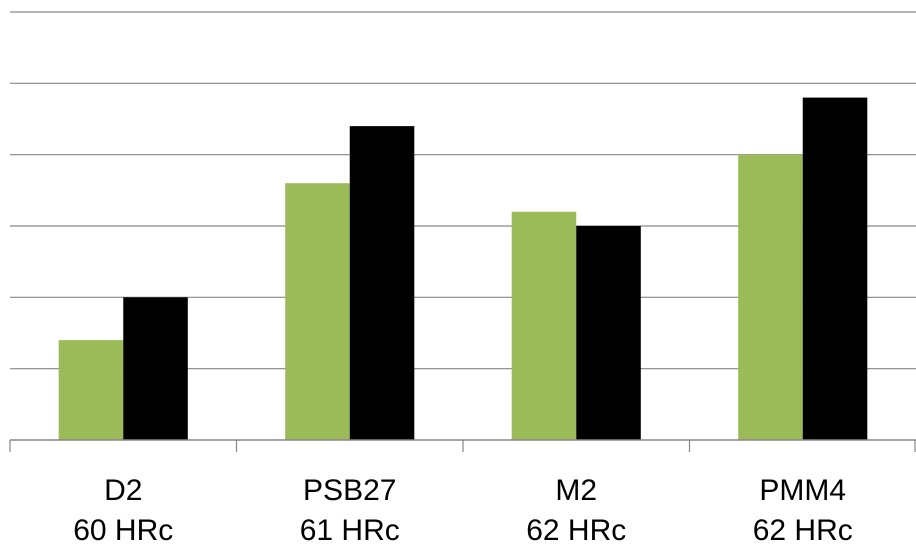 The width and height of the screenshot is (916, 544). What do you see at coordinates (462, 446) in the screenshot?
I see `x-axis-ticks` at bounding box center [462, 446].